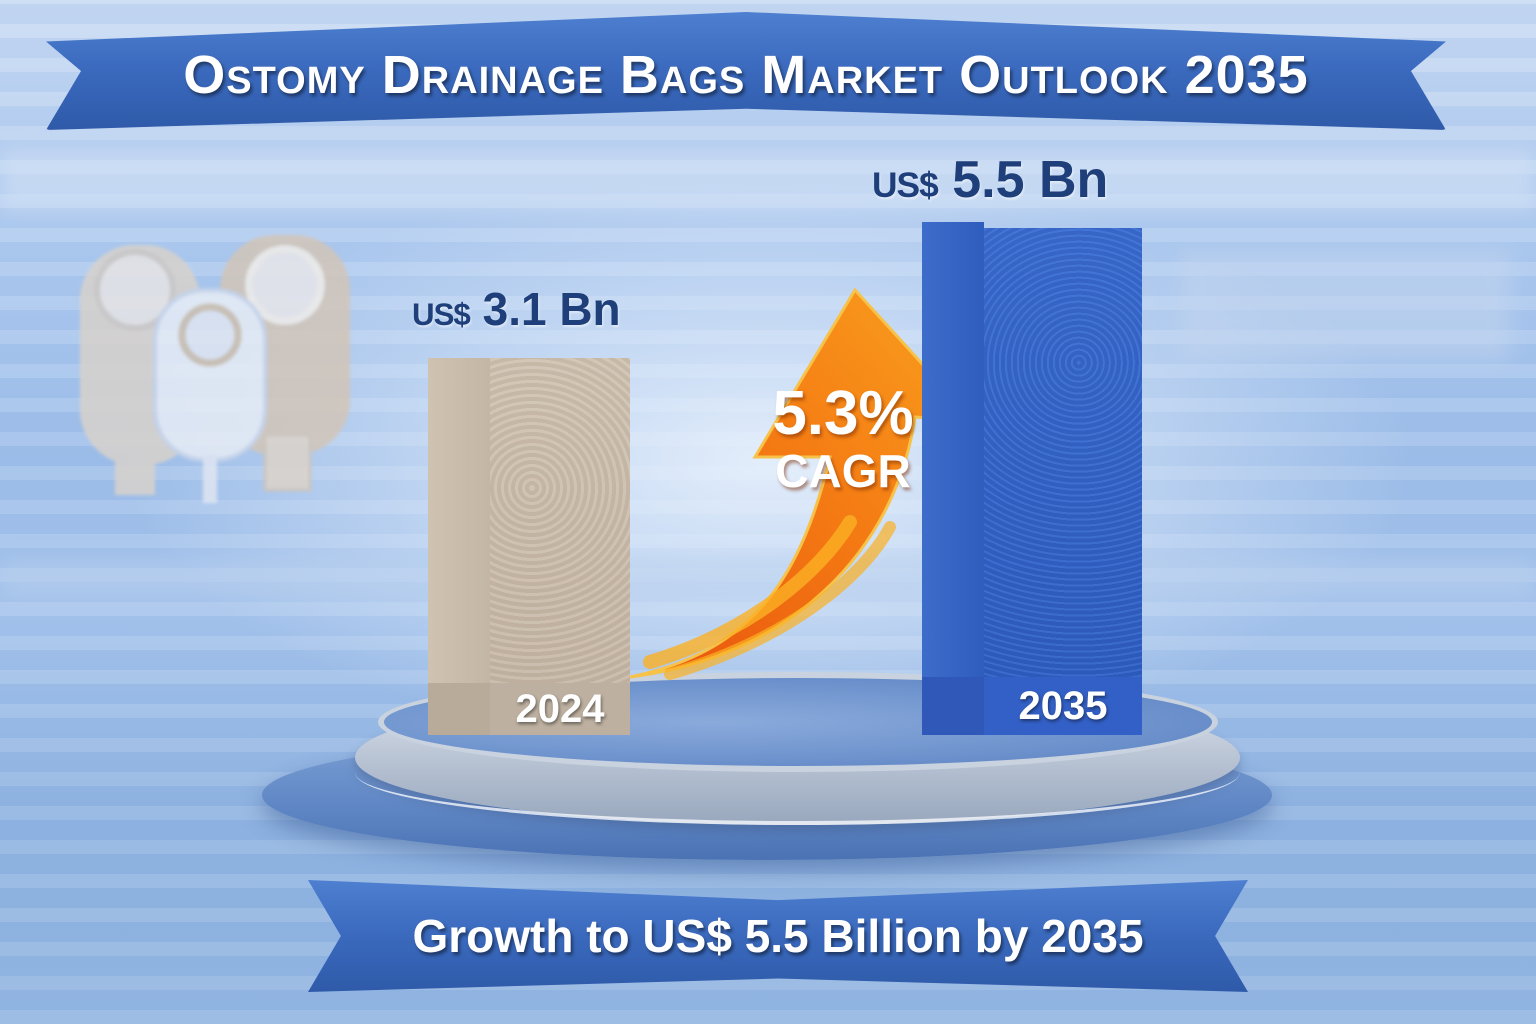 Image resolution: width=1536 pixels, height=1024 pixels. I want to click on year-label: 2024, so click(560, 708).